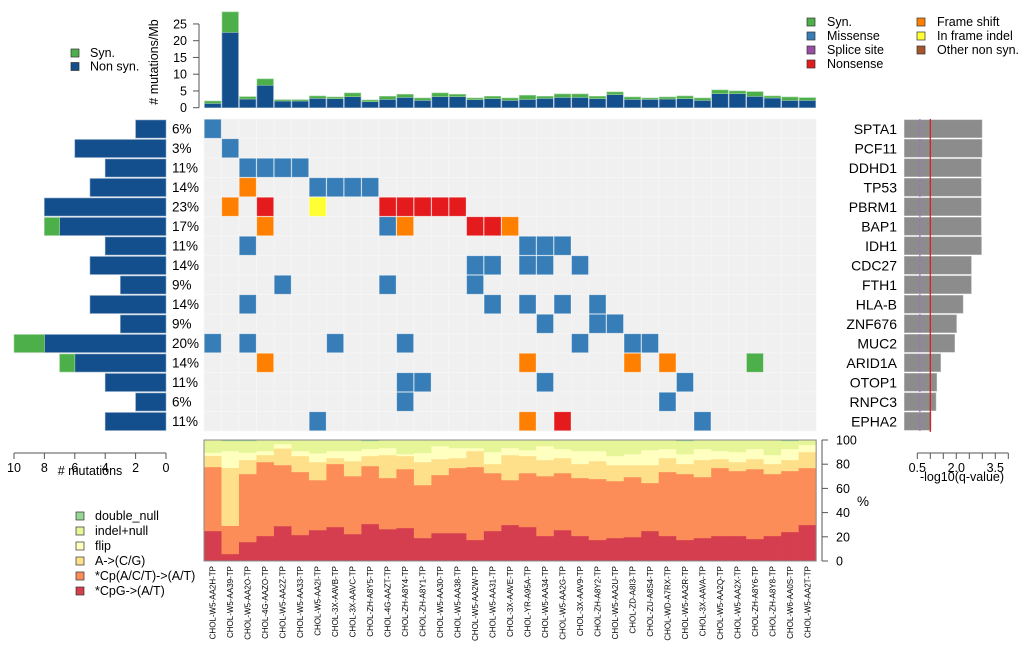  I want to click on mutation-spectrum-chart: 0 20 40 60 80 100%, so click(536, 501).